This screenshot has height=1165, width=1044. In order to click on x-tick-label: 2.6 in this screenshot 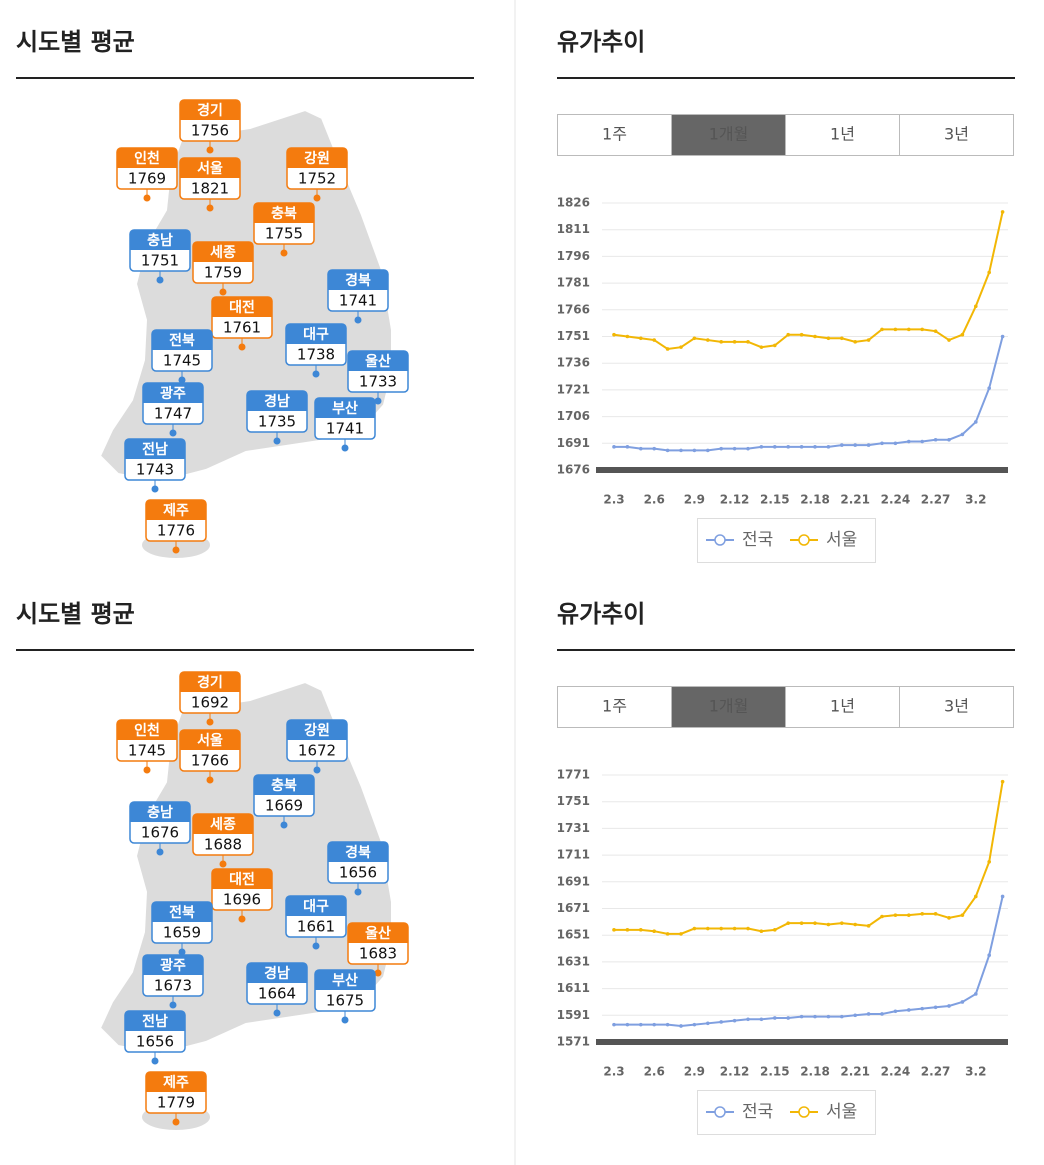, I will do `click(654, 500)`.